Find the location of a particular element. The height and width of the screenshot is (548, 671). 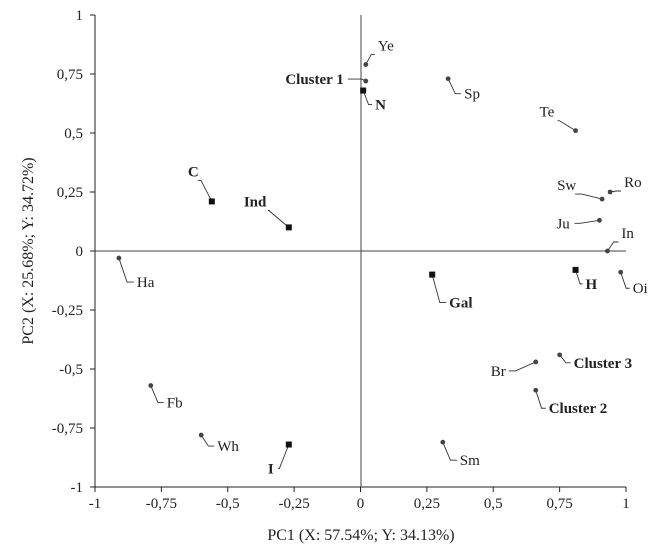

leader-te is located at coordinates (566, 126).